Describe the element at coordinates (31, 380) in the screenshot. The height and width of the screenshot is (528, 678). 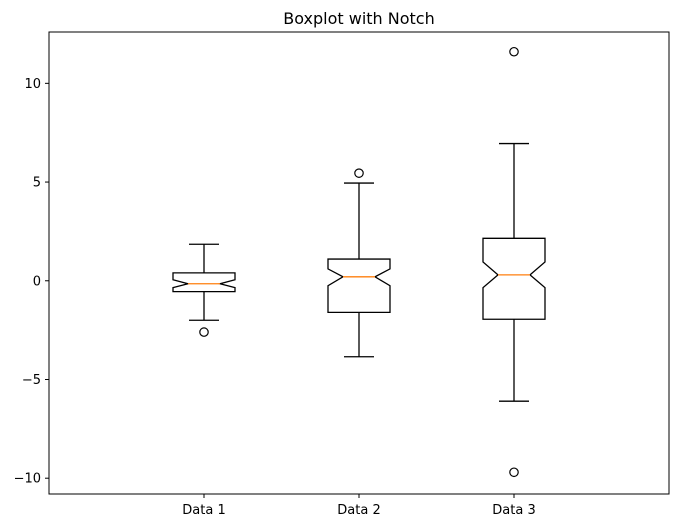
I see `y-tick-label: −5` at that location.